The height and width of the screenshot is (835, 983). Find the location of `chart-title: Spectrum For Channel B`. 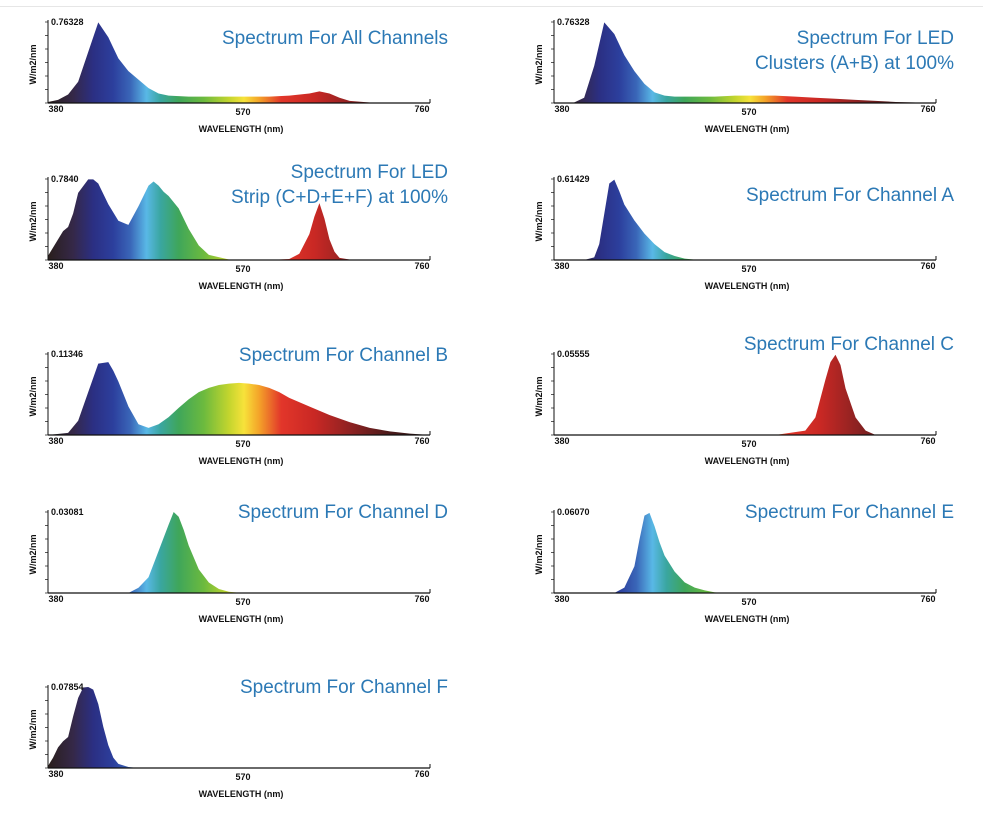

chart-title: Spectrum For Channel B is located at coordinates (283, 355).